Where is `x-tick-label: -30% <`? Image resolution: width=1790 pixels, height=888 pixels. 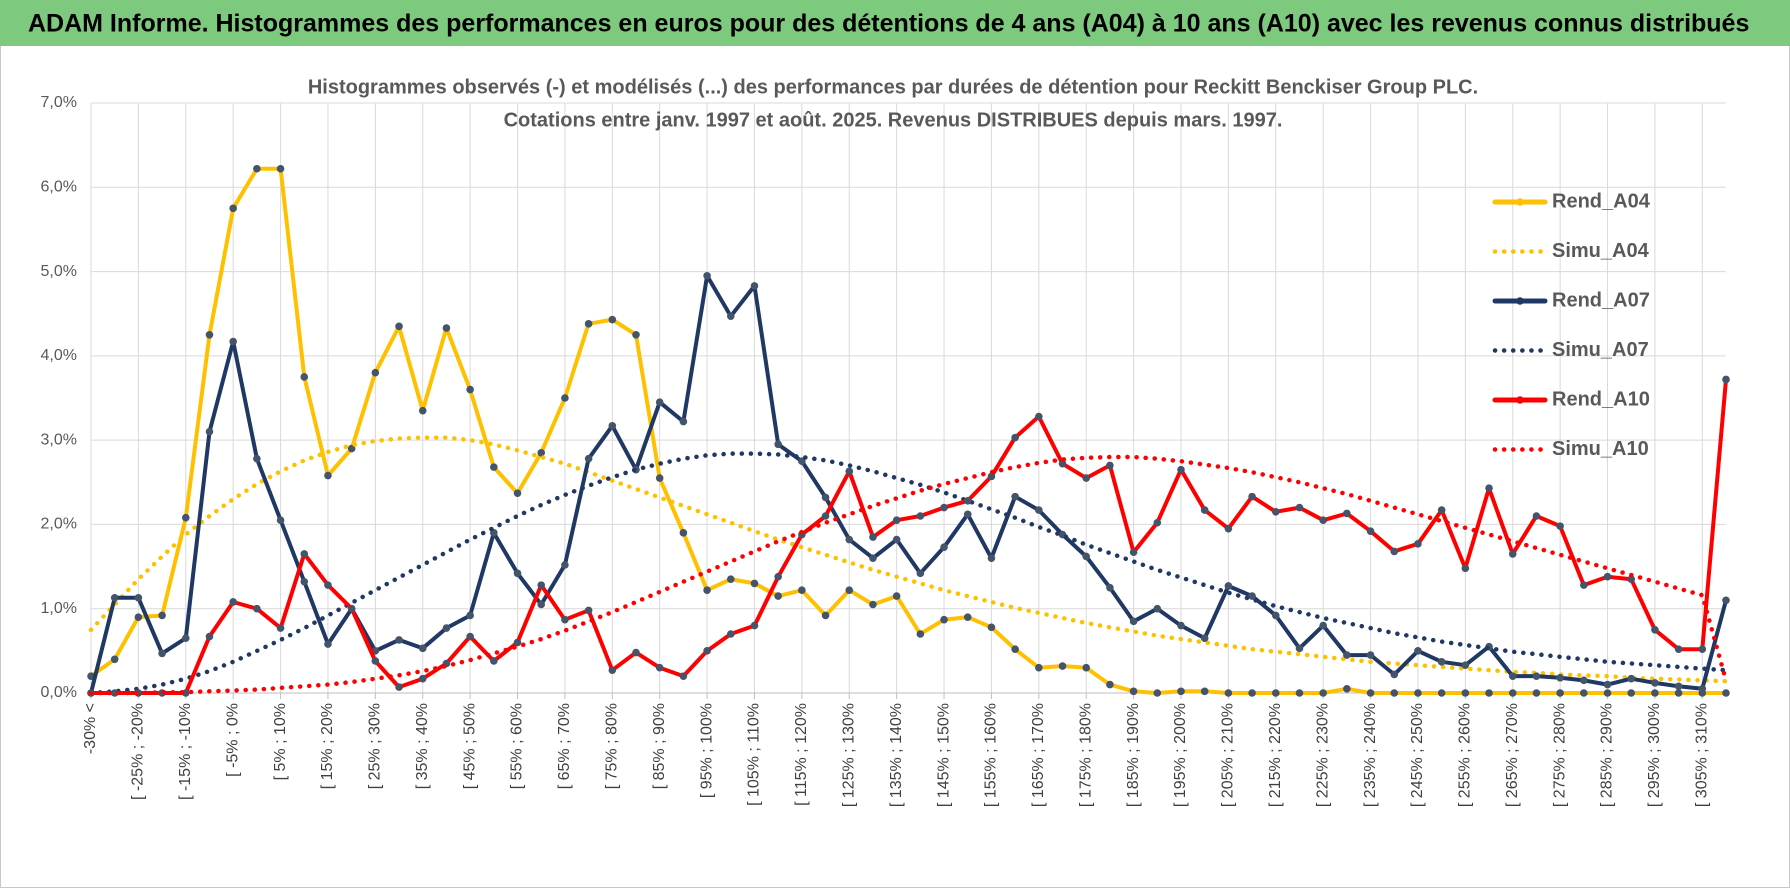
x-tick-label: -30% < is located at coordinates (90, 728).